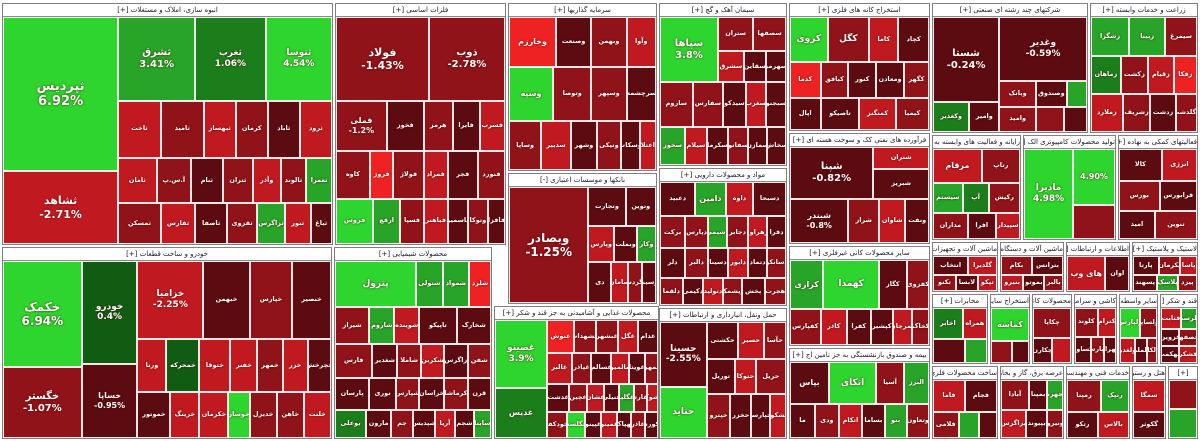 The image size is (1200, 441). Describe the element at coordinates (271, 223) in the screenshot. I see `stock-tile: ثزاگرس` at that location.